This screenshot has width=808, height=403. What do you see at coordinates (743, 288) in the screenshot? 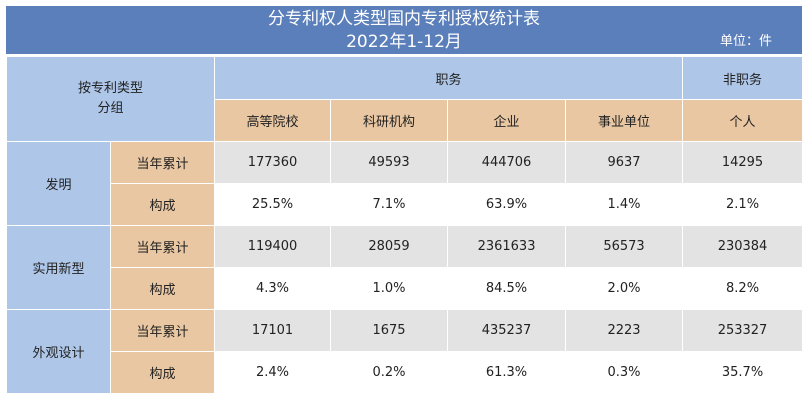
I see `table-cell: 8.2%` at bounding box center [743, 288].